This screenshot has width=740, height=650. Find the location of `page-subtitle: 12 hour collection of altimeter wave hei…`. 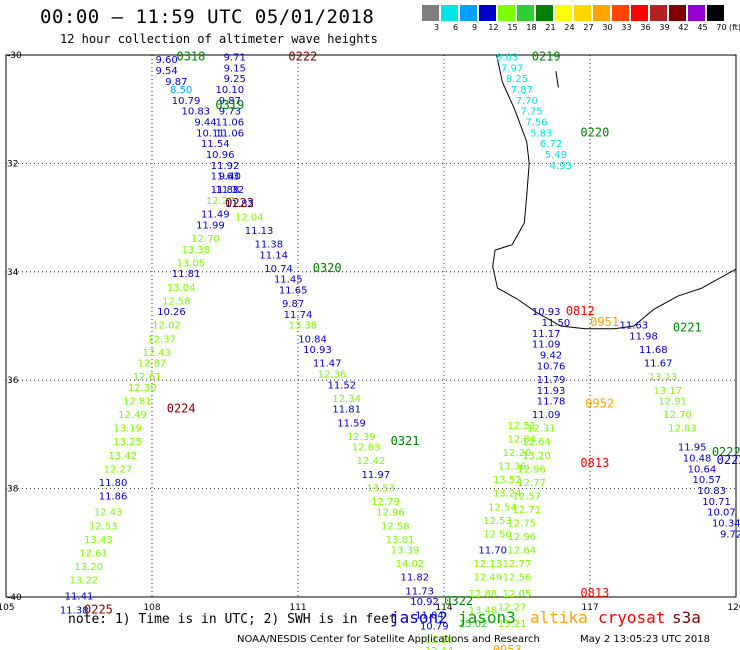

page-subtitle: 12 hour collection of altimeter wave hei… is located at coordinates (219, 39).